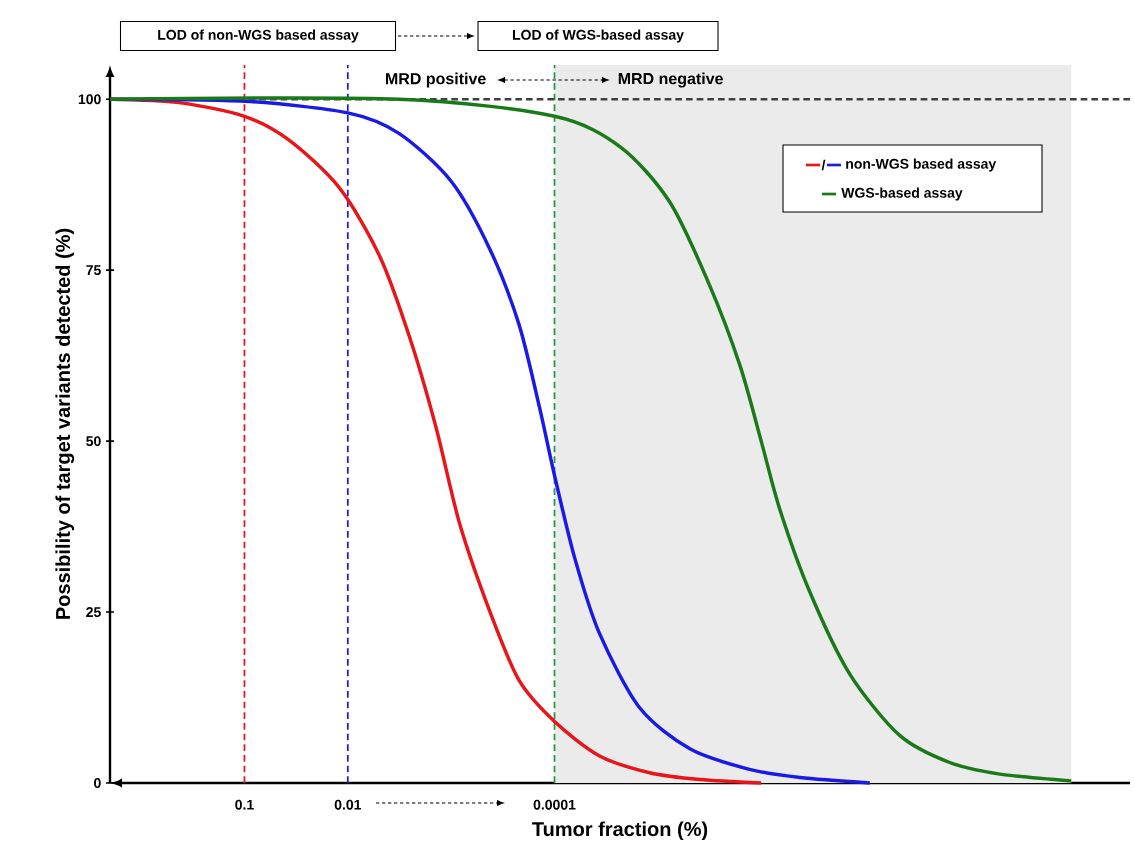 The height and width of the screenshot is (851, 1135). I want to click on x-tick-label: 0.1, so click(244, 804).